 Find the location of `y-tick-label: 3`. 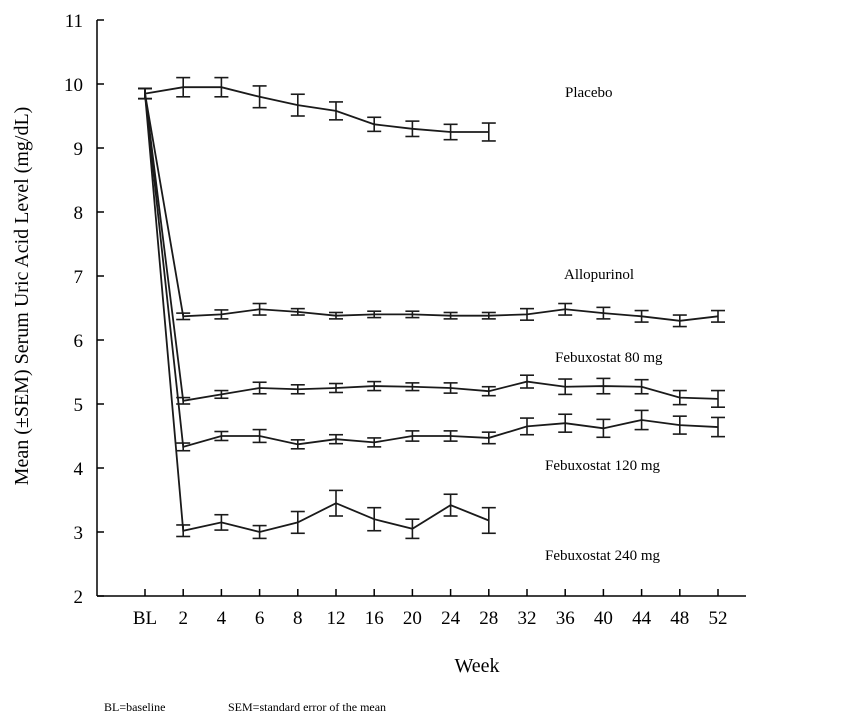

y-tick-label: 3 is located at coordinates (79, 533).